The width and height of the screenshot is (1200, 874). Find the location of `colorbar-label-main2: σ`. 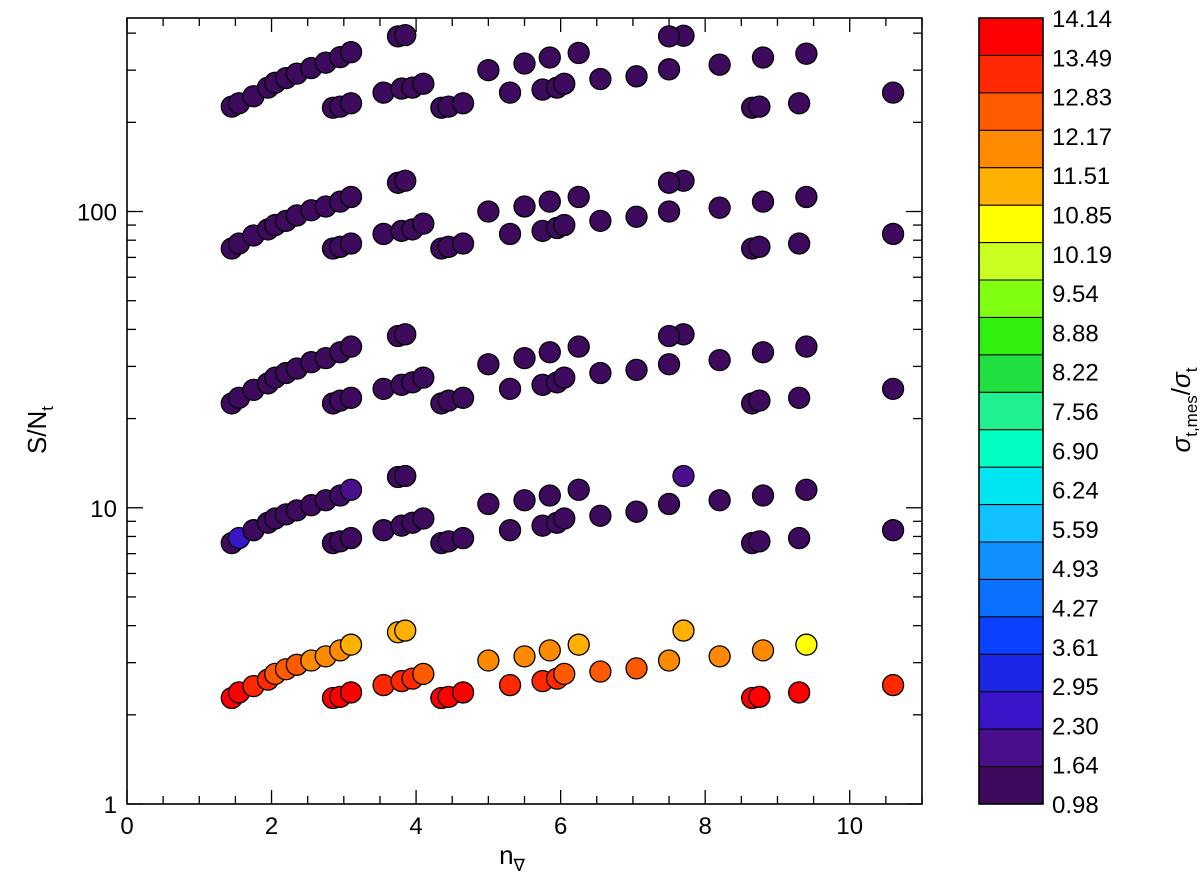

colorbar-label-main2: σ is located at coordinates (1181, 379).